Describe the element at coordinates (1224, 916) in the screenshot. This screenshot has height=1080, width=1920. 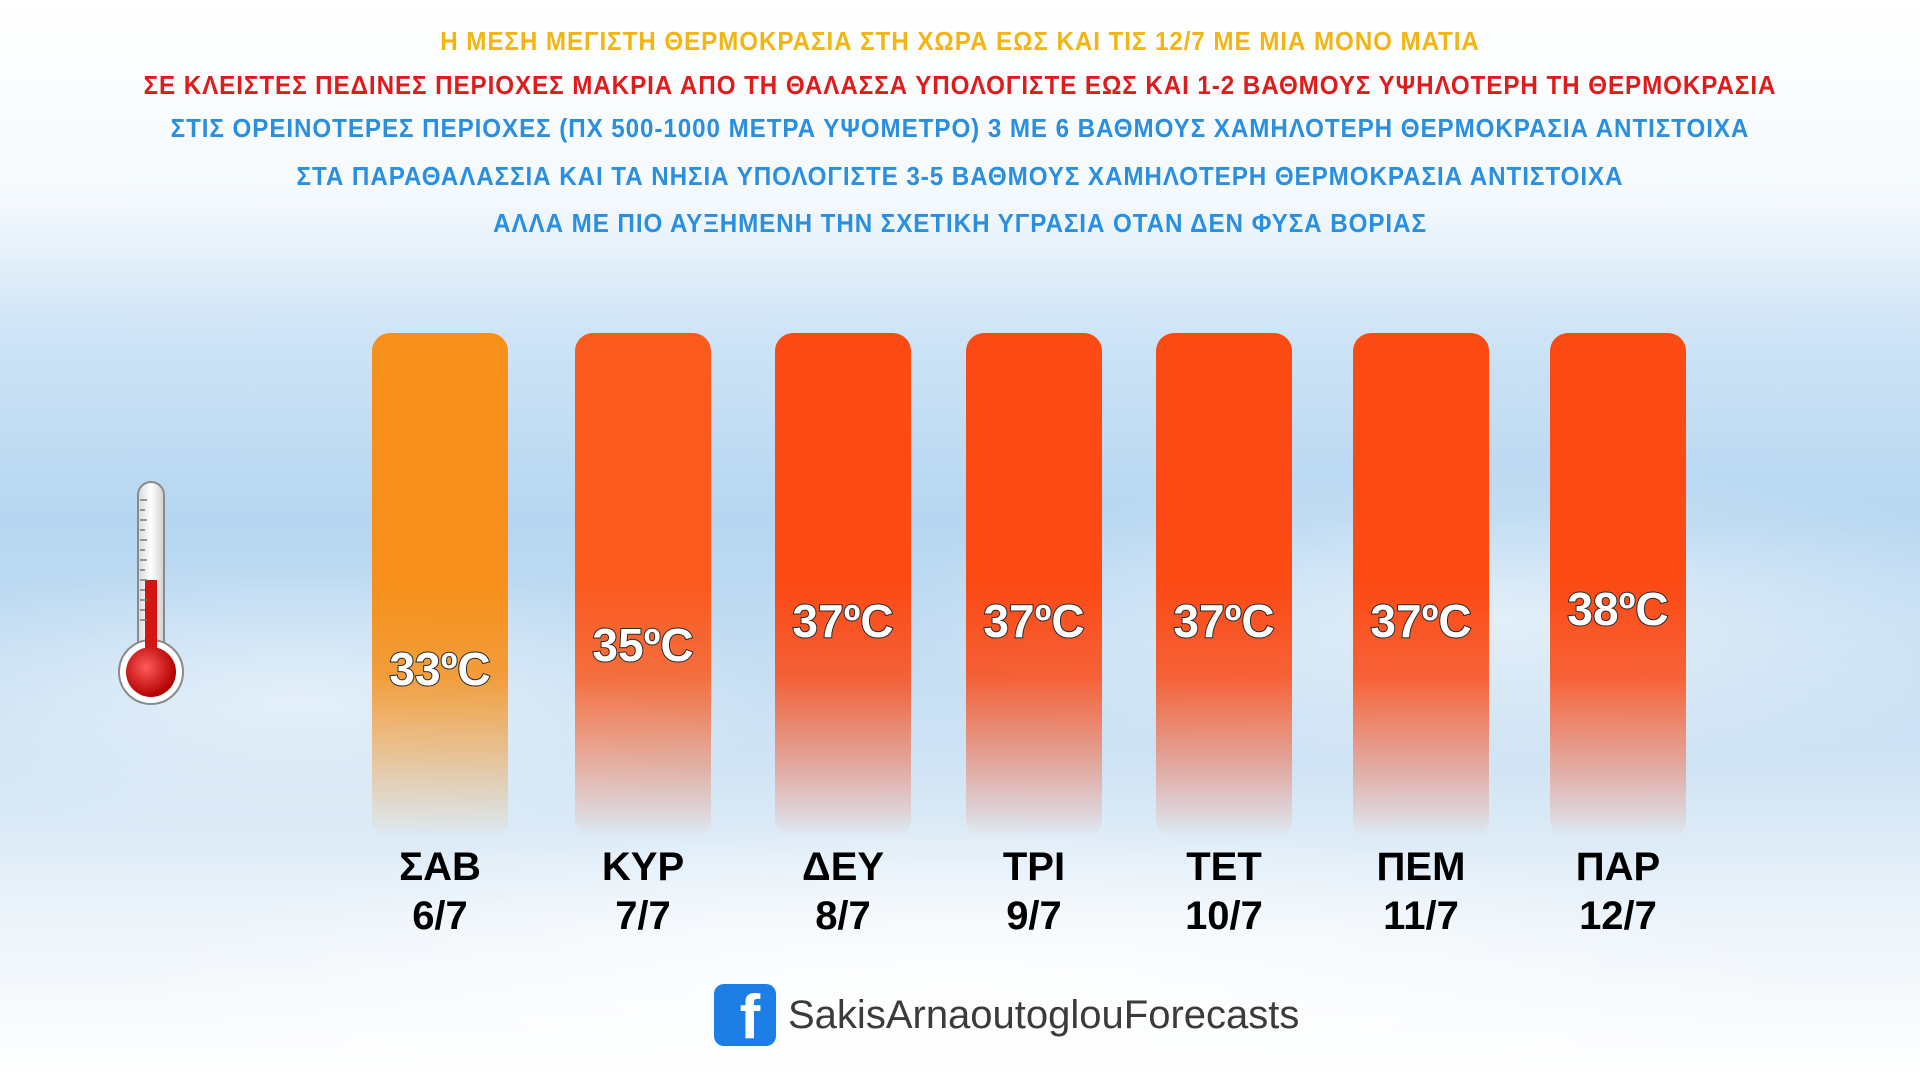
I see `date-label: 10/7` at that location.